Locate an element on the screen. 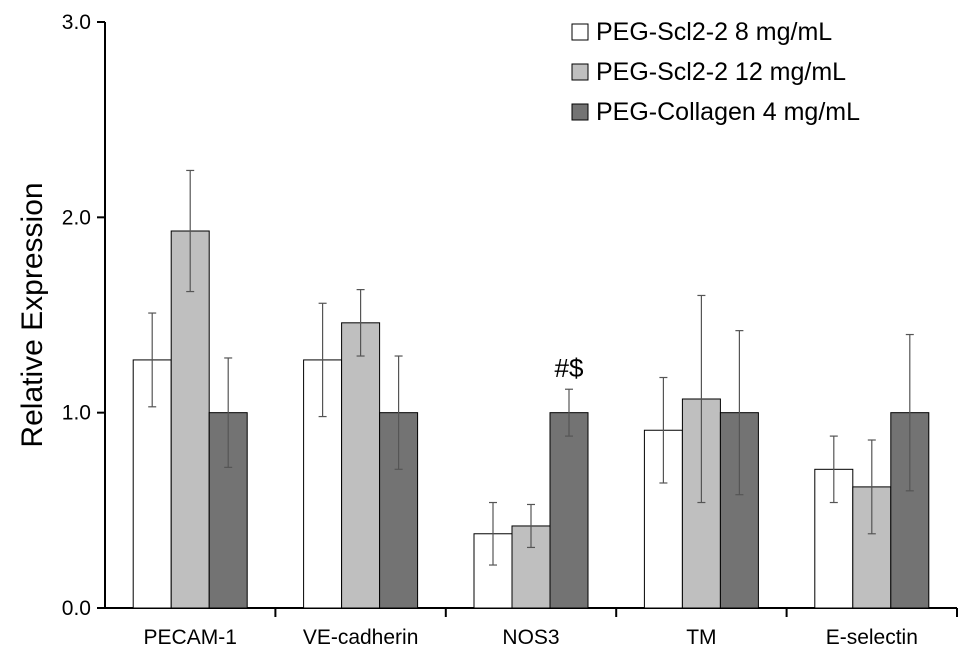 This screenshot has height=654, width=960. x-tick-label: NOS3 is located at coordinates (530, 637).